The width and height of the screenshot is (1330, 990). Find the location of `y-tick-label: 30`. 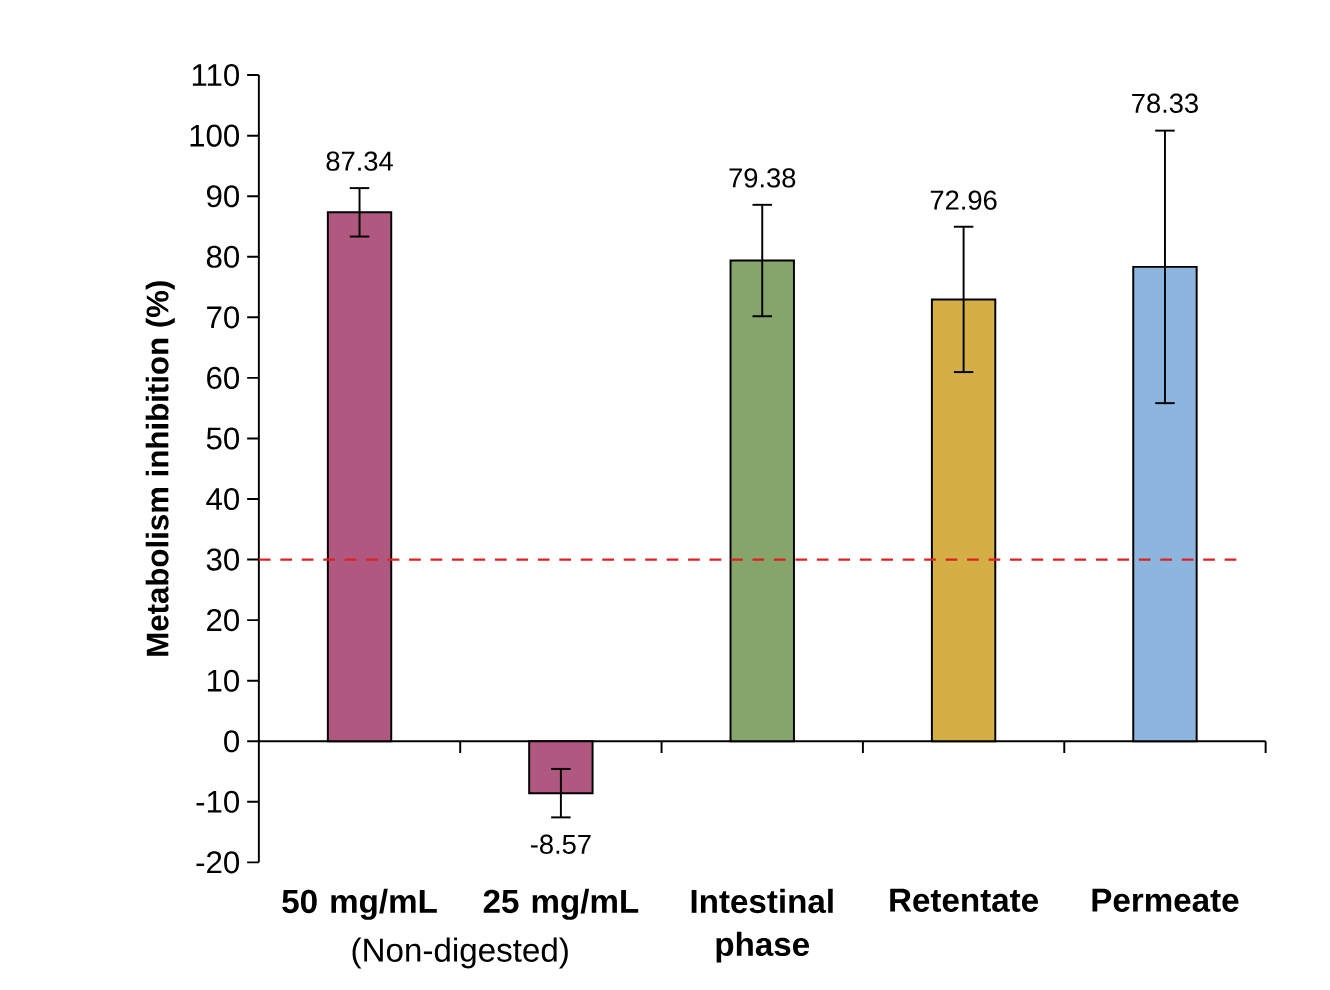

y-tick-label: 30 is located at coordinates (223, 559).